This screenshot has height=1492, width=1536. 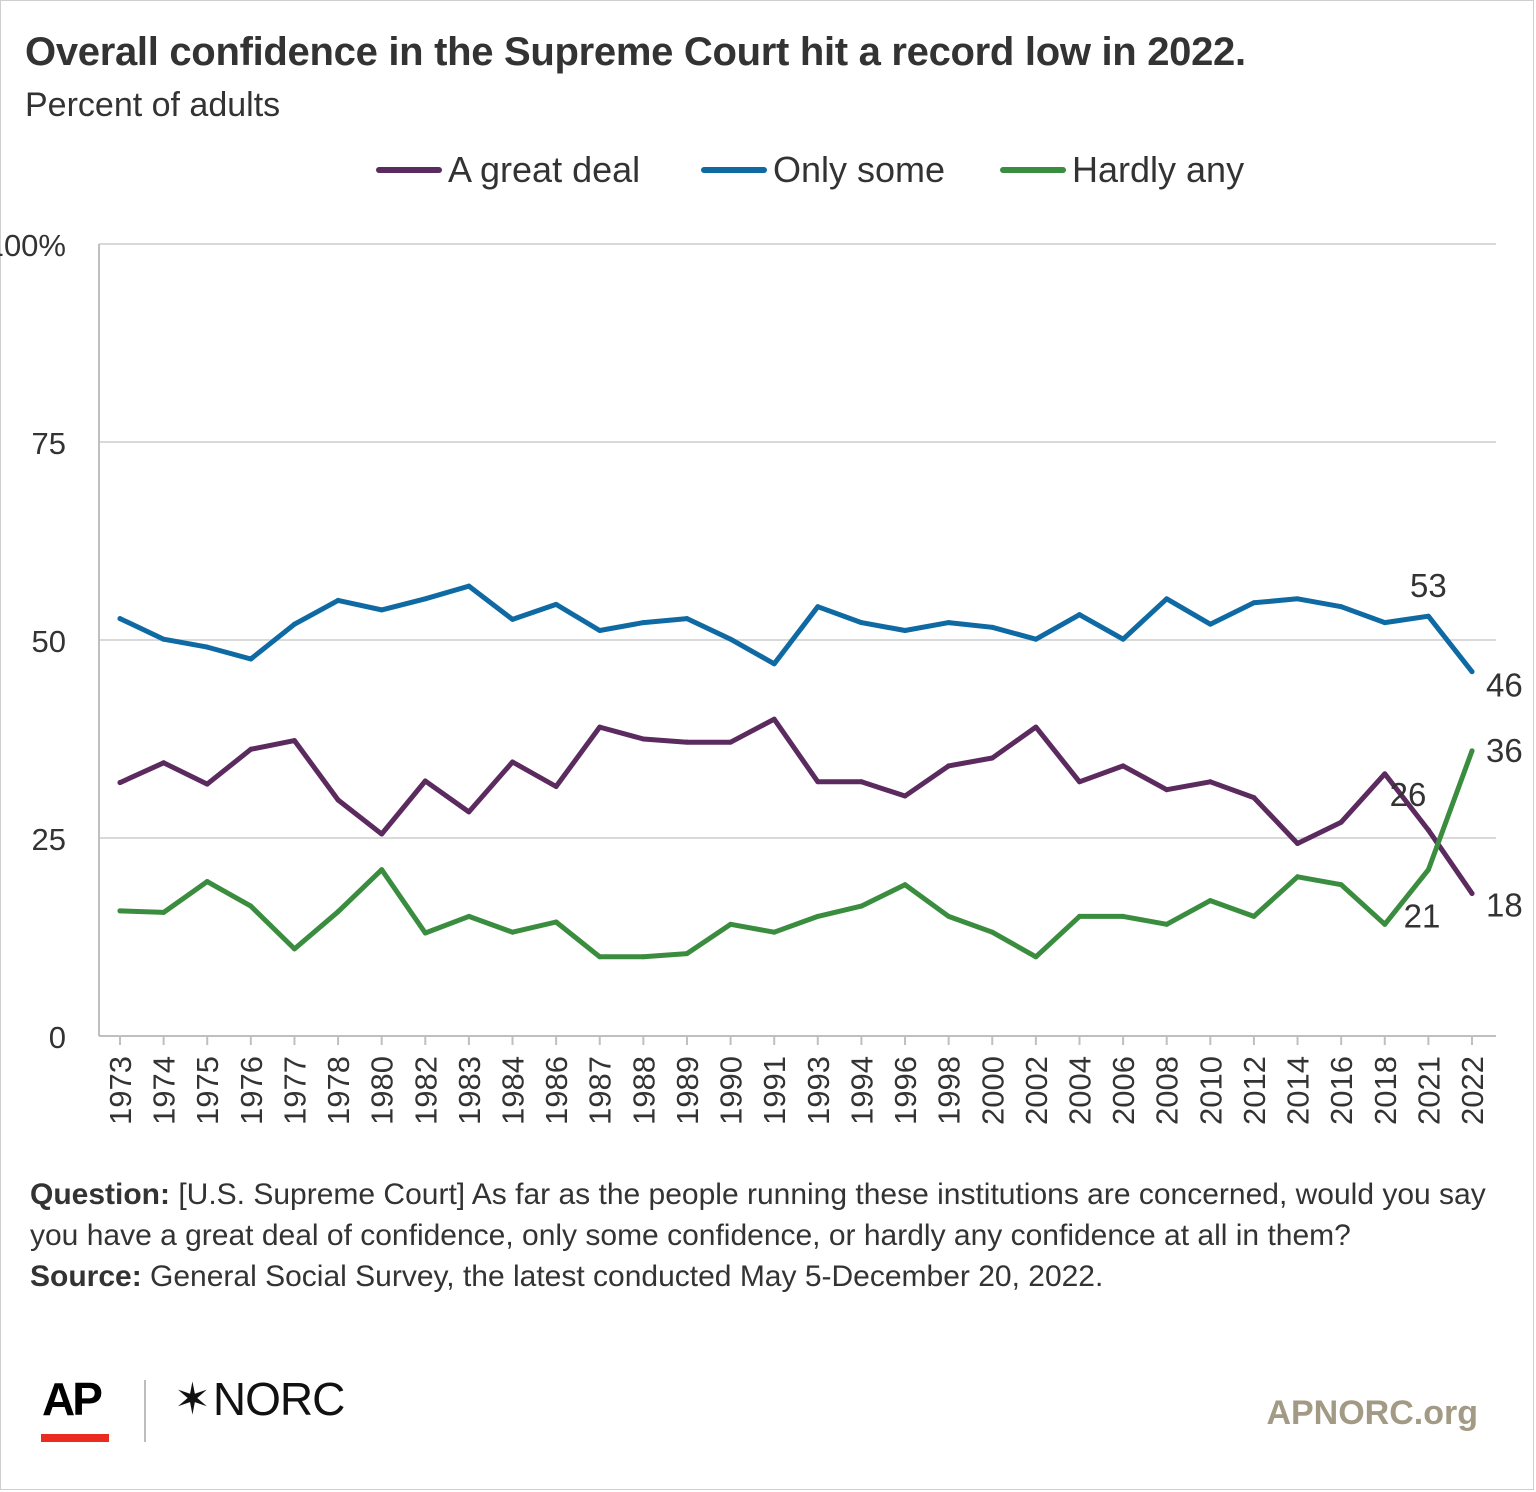 What do you see at coordinates (1210, 1090) in the screenshot?
I see `x-tick-label: 2010` at bounding box center [1210, 1090].